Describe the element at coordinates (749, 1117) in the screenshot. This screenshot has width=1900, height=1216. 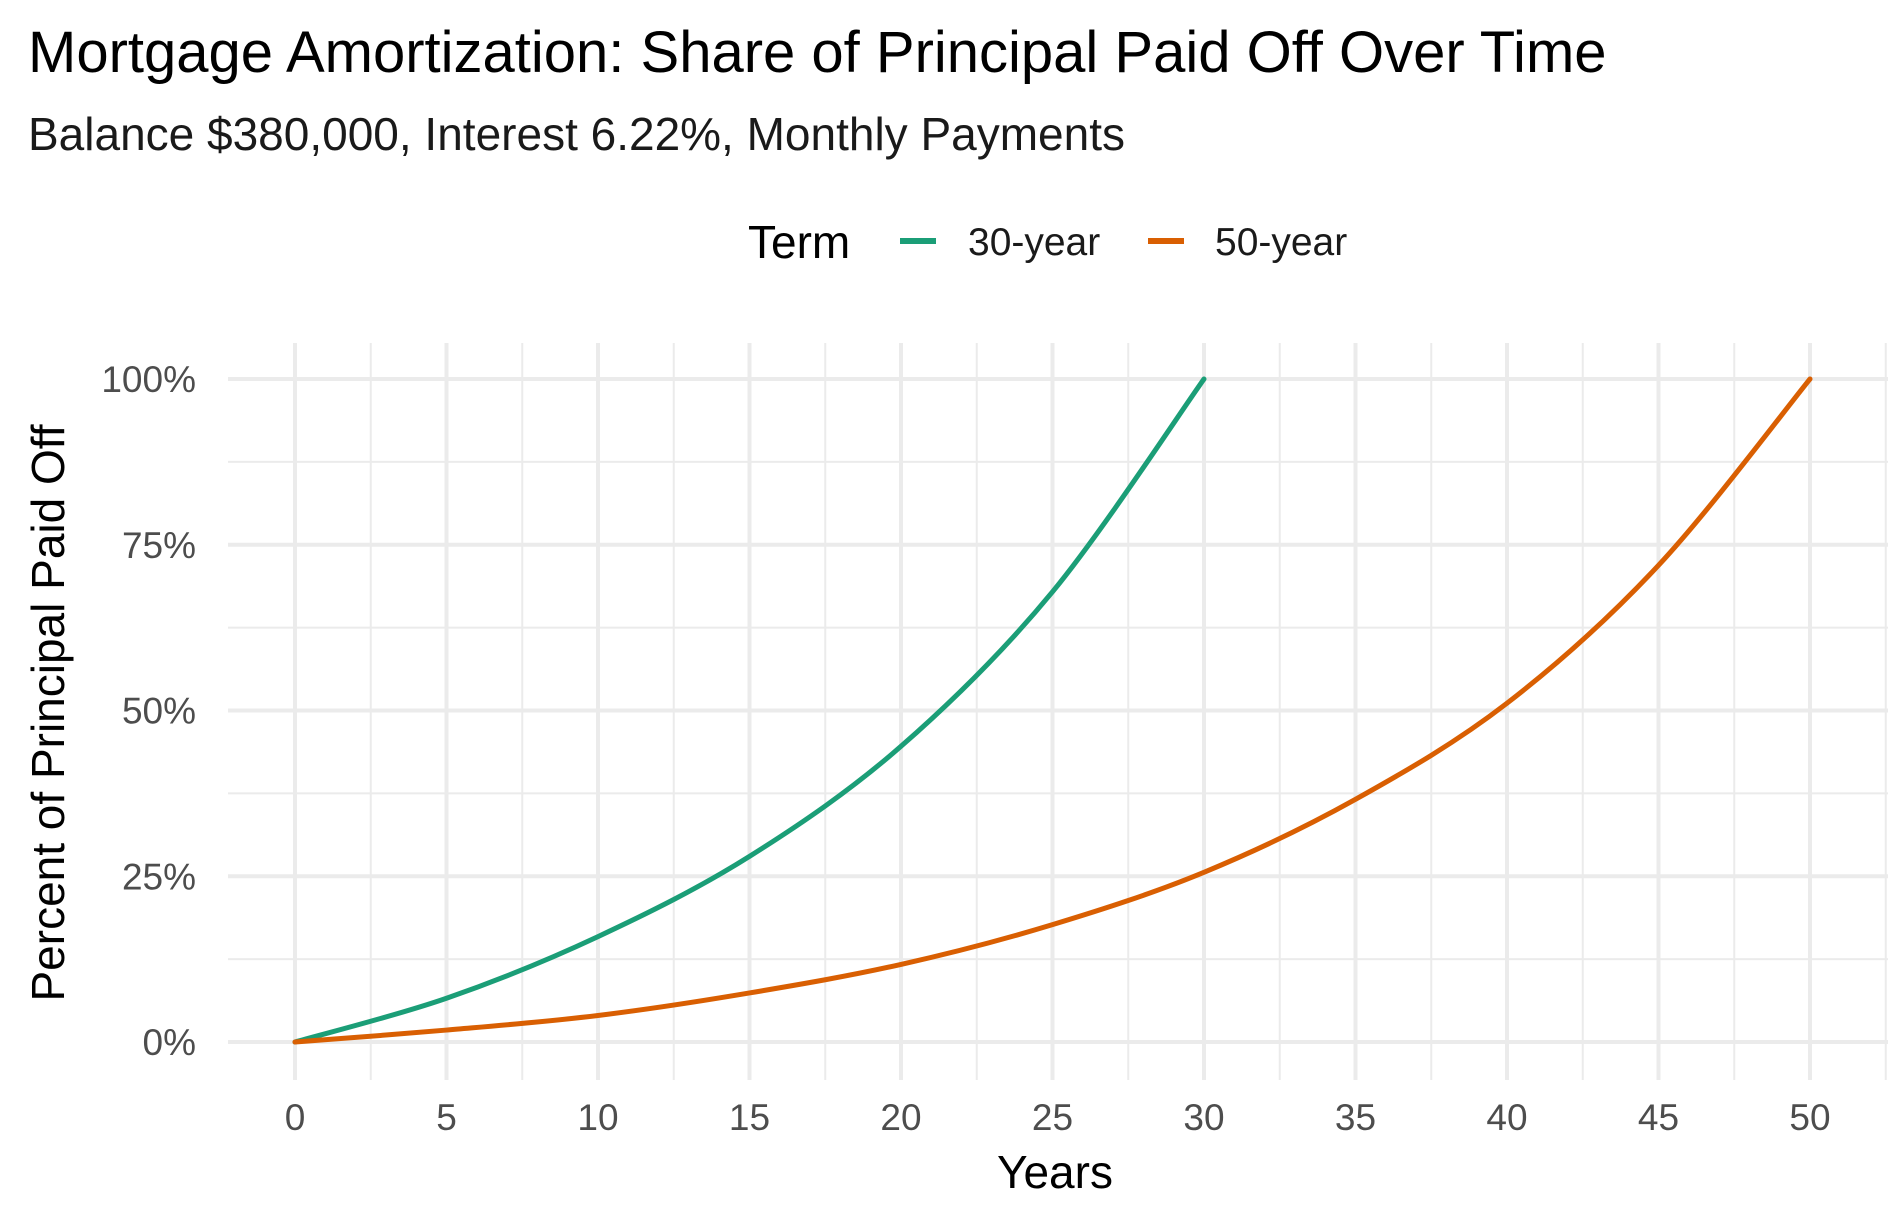
I see `x-tick-label: 15` at that location.